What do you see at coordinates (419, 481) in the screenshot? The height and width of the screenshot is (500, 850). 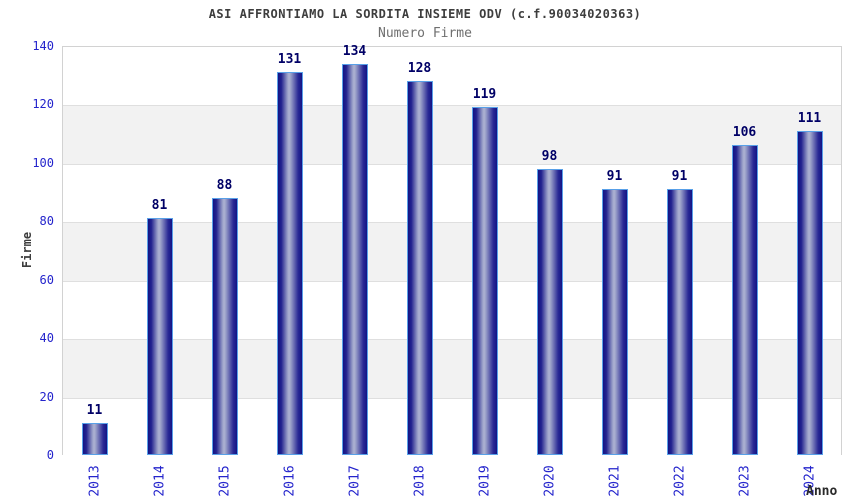 I see `x-axis-tick-label: 2018` at bounding box center [419, 481].